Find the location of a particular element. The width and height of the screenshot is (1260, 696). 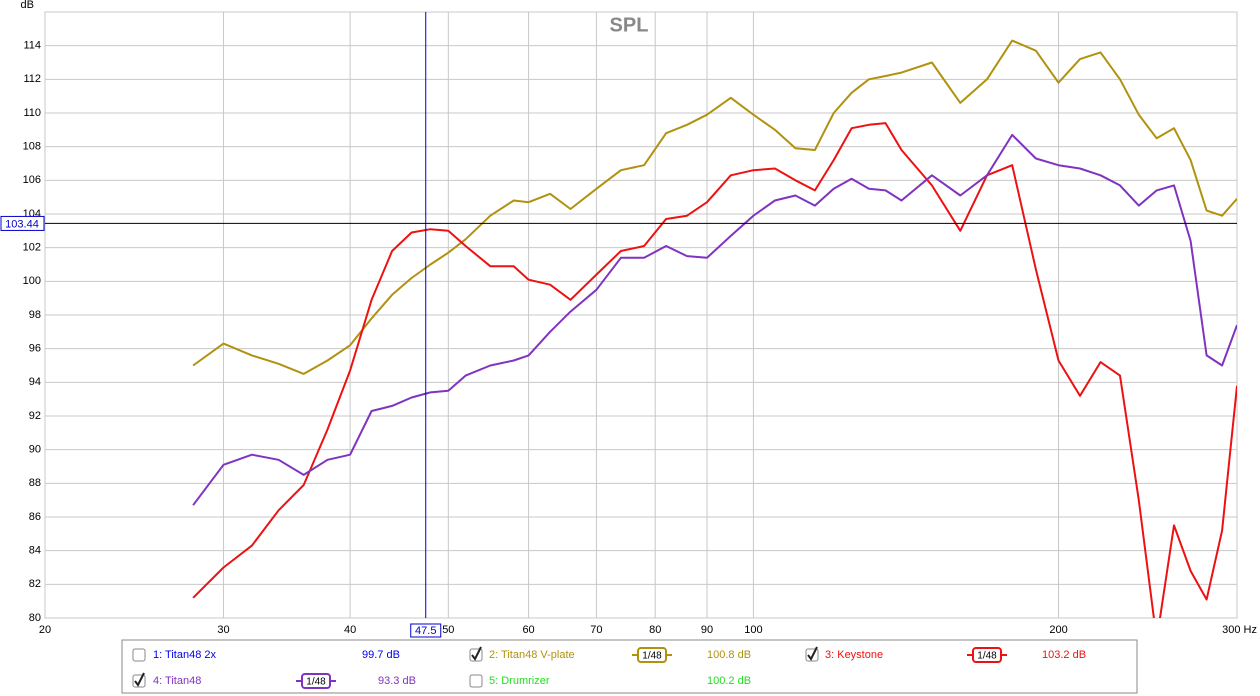

x-tick-label: 60 is located at coordinates (528, 630).